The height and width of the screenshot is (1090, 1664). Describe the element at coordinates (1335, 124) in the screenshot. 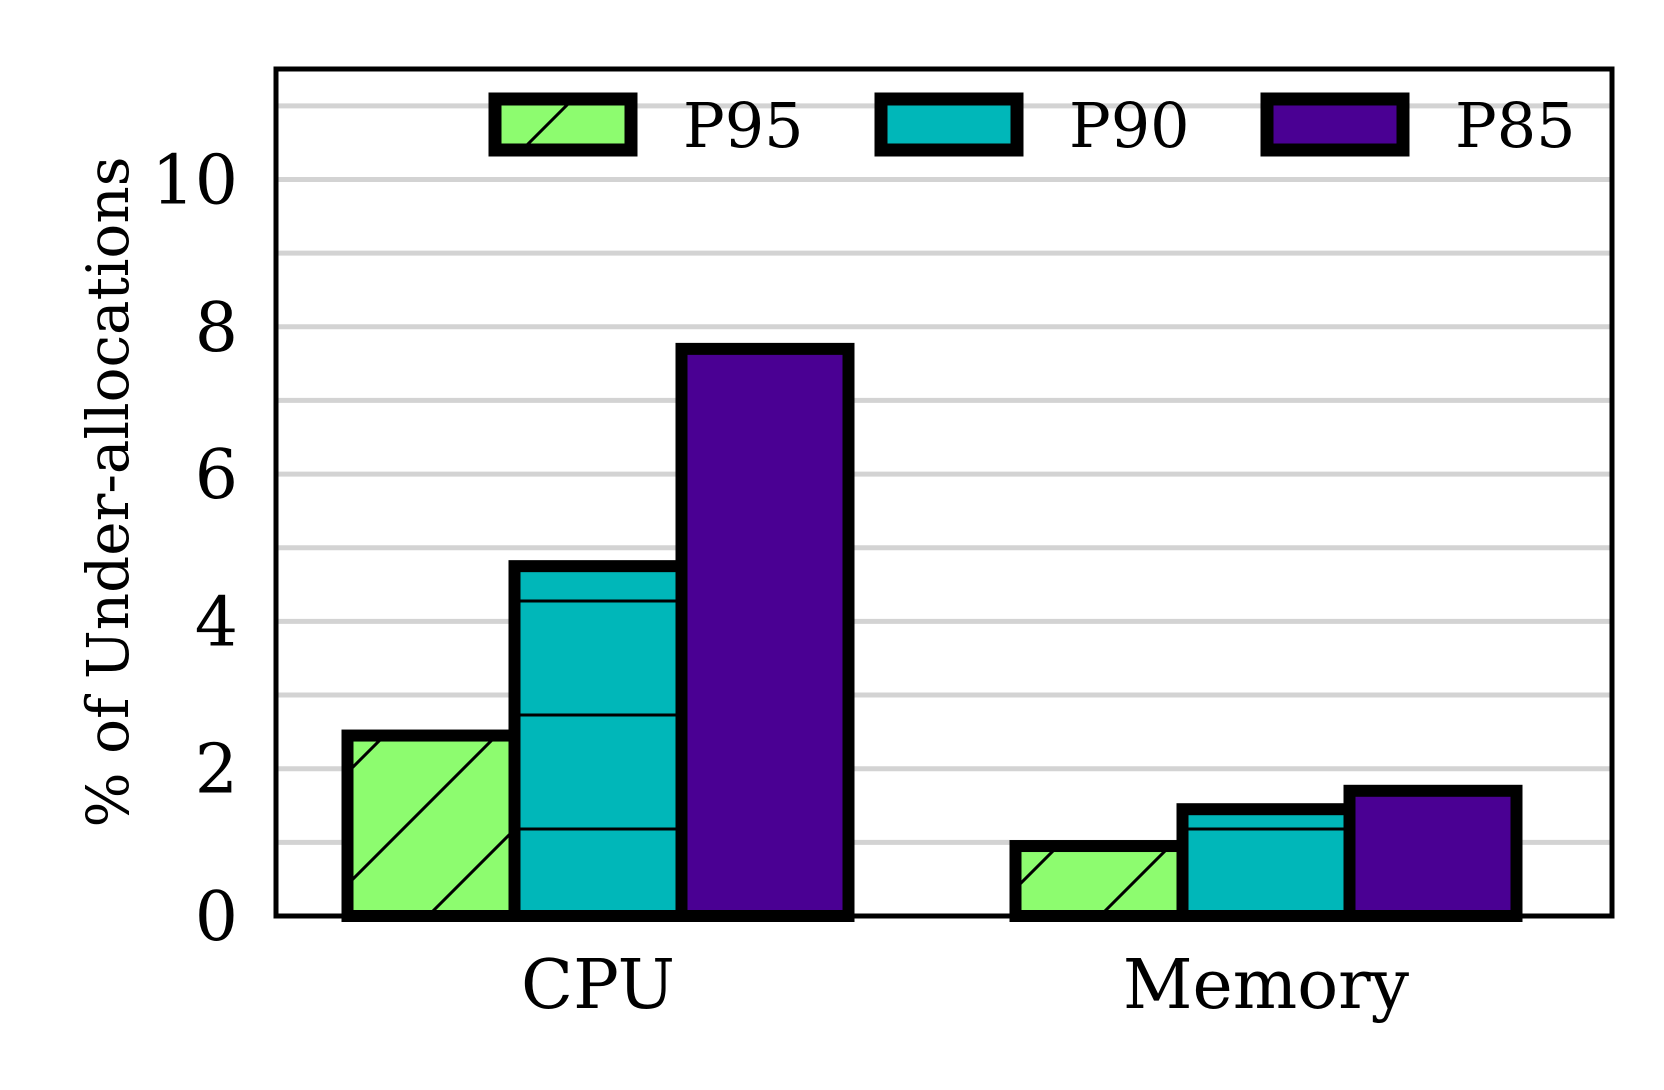

I see `legend-swatch-p85` at that location.